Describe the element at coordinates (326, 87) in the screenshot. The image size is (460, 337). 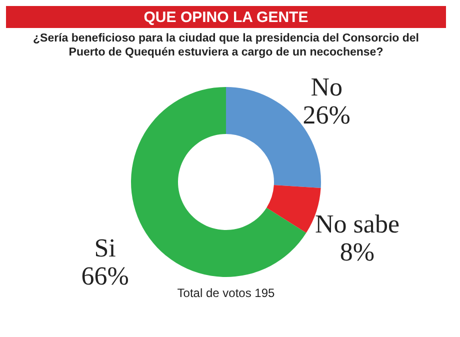
I see `slice-label: No` at that location.